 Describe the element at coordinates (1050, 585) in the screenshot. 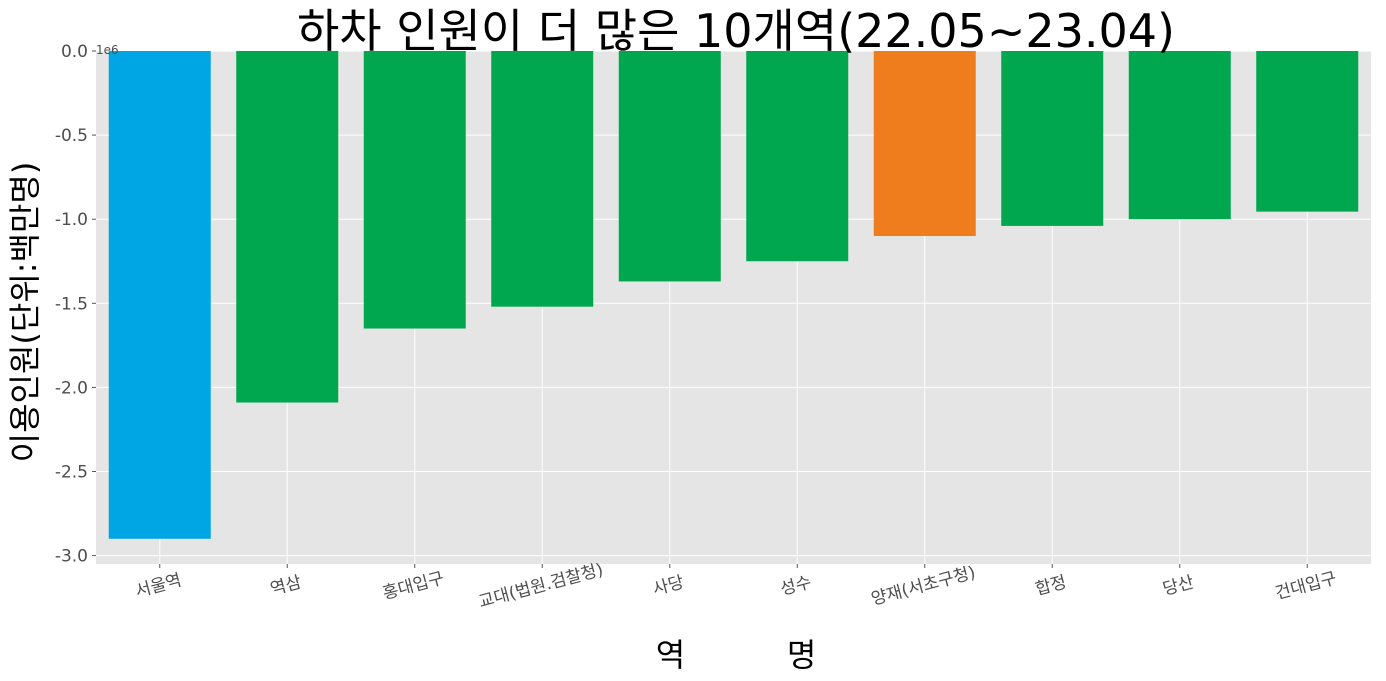

I see `x-tick-label: 합정` at that location.